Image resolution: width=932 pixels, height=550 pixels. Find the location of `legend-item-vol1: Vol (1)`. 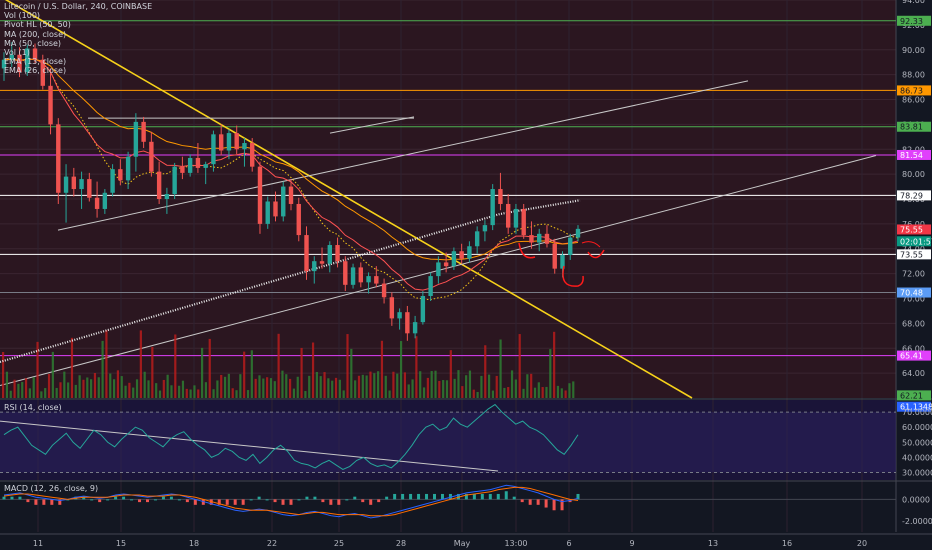

legend-item-vol1: Vol (1) is located at coordinates (17, 53).